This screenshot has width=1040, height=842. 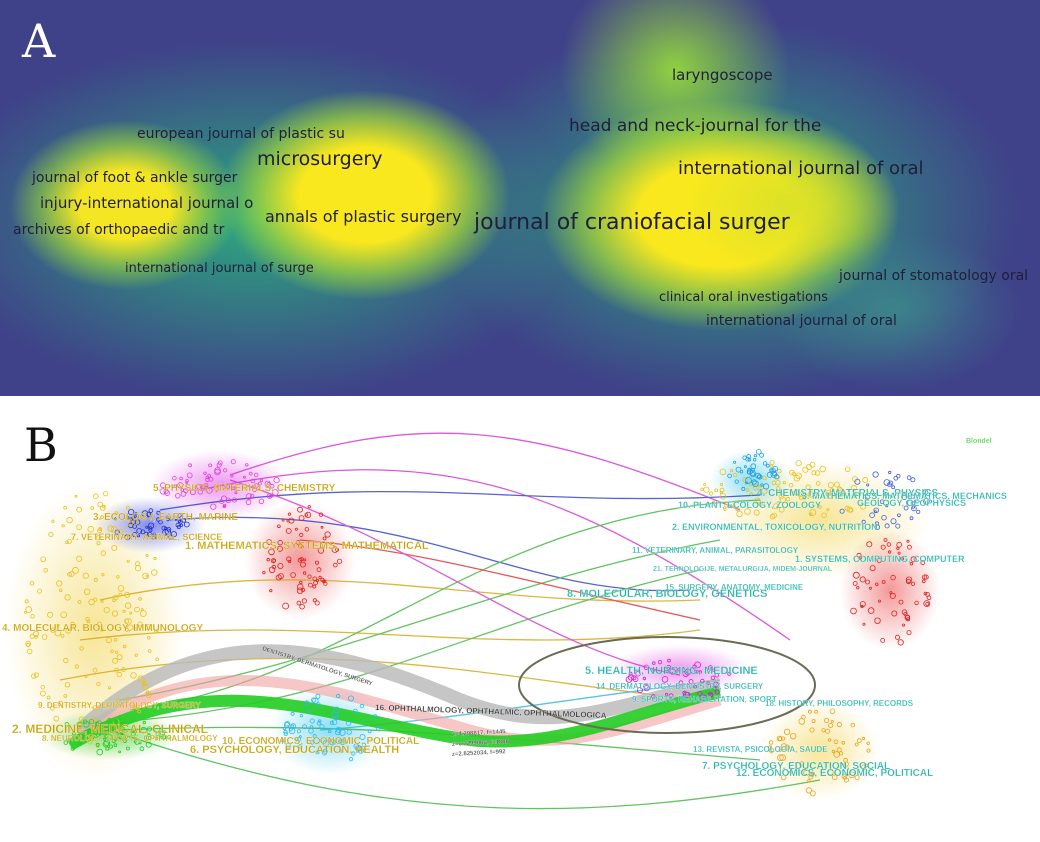 I want to click on cluster-cloud, so click(x=150, y=525).